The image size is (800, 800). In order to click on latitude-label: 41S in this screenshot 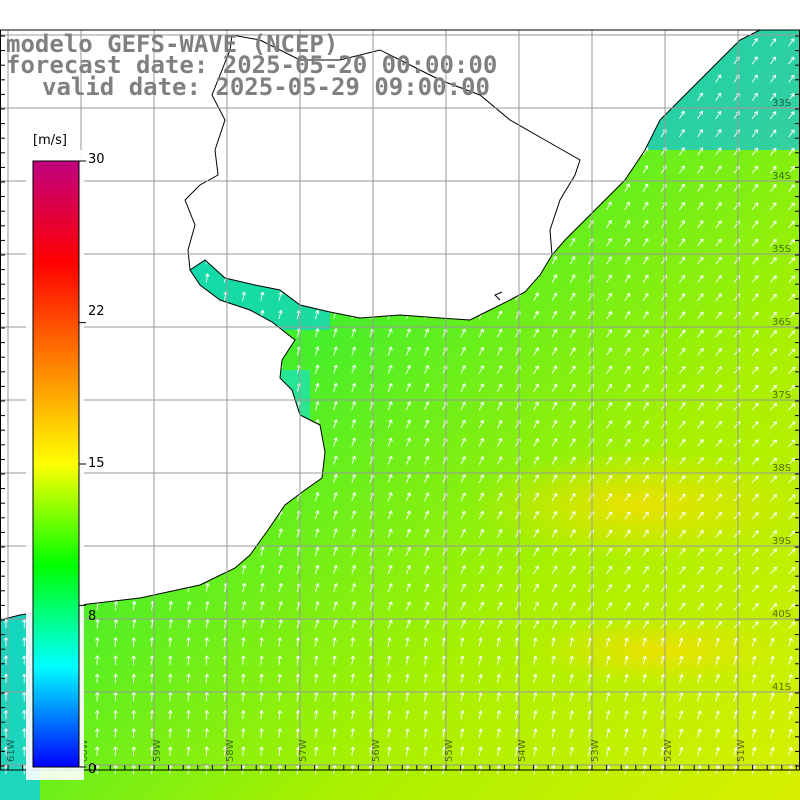, I will do `click(781, 687)`.